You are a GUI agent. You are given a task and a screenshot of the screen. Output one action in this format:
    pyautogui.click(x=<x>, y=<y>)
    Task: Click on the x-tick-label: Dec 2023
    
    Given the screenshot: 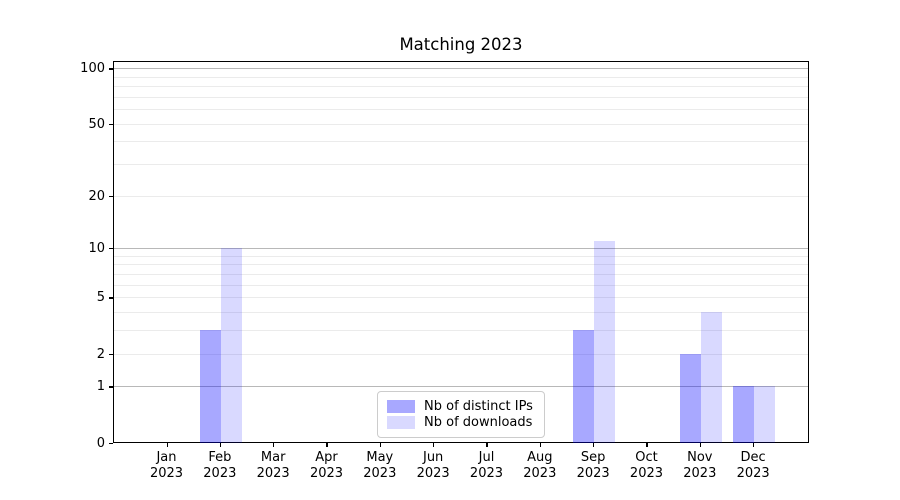 What is the action you would take?
    pyautogui.click(x=753, y=466)
    